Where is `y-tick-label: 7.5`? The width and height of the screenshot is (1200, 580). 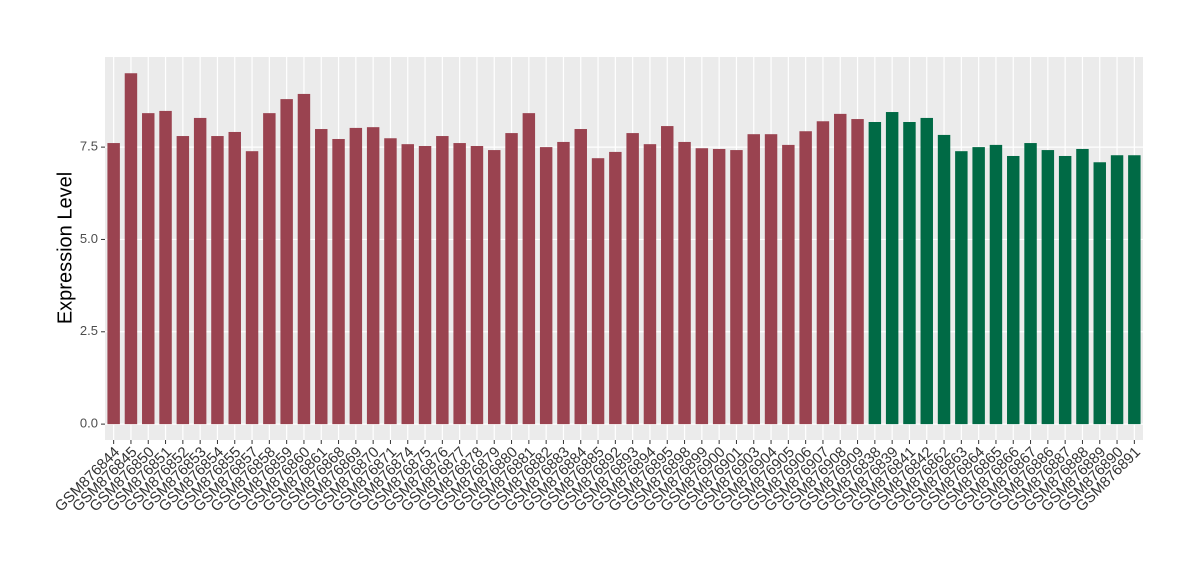 y-tick-label: 7.5 is located at coordinates (89, 146).